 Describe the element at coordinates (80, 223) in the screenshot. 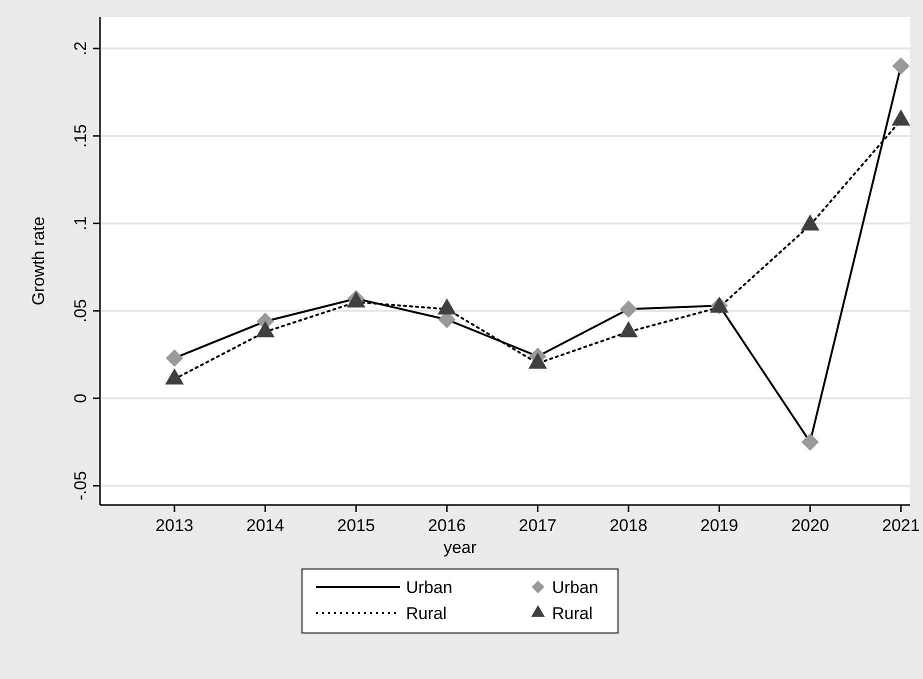

I see `y-tick-label: .1` at that location.